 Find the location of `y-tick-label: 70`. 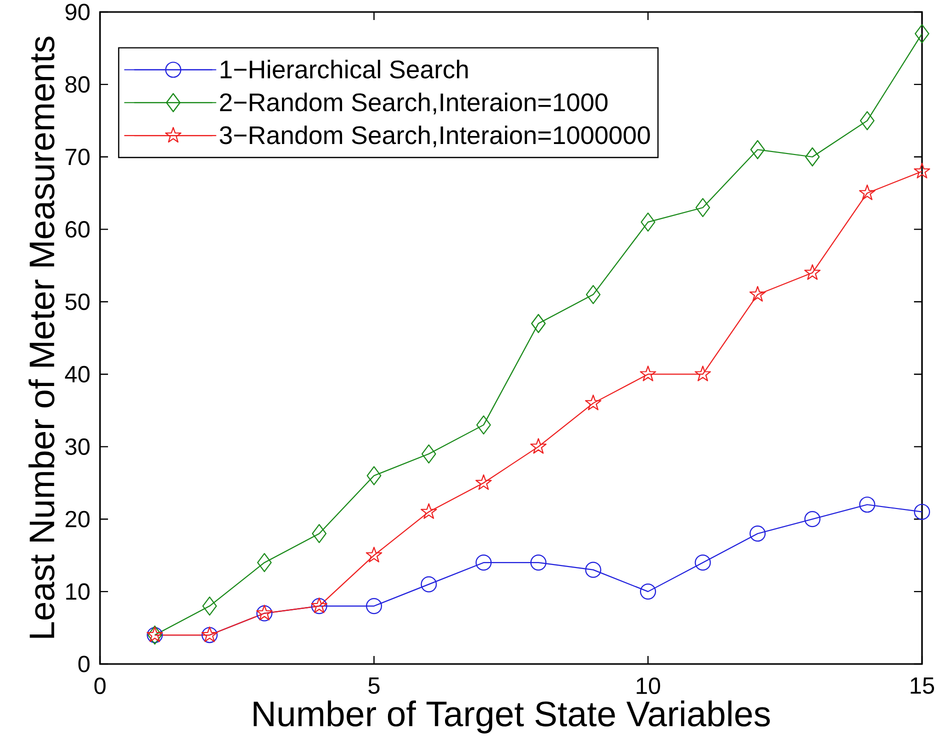

y-tick-label: 70 is located at coordinates (78, 157).